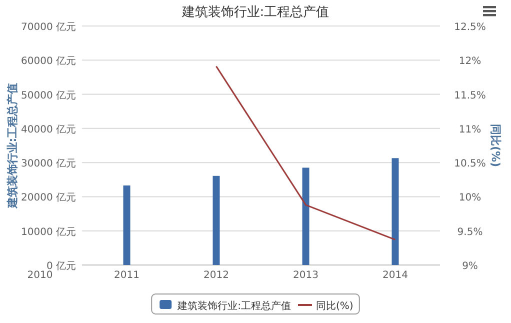 The image size is (511, 323). Describe the element at coordinates (470, 62) in the screenshot. I see `y2tick: 12%` at that location.